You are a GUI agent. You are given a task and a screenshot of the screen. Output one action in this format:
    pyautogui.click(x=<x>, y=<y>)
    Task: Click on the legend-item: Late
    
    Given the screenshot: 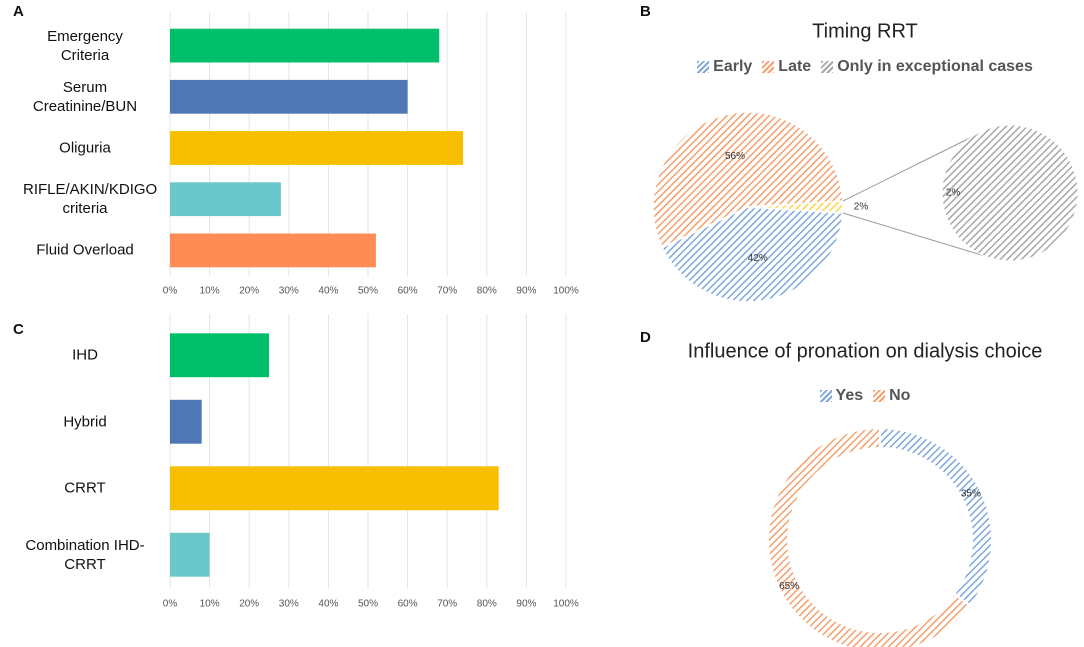 What is the action you would take?
    pyautogui.click(x=786, y=67)
    